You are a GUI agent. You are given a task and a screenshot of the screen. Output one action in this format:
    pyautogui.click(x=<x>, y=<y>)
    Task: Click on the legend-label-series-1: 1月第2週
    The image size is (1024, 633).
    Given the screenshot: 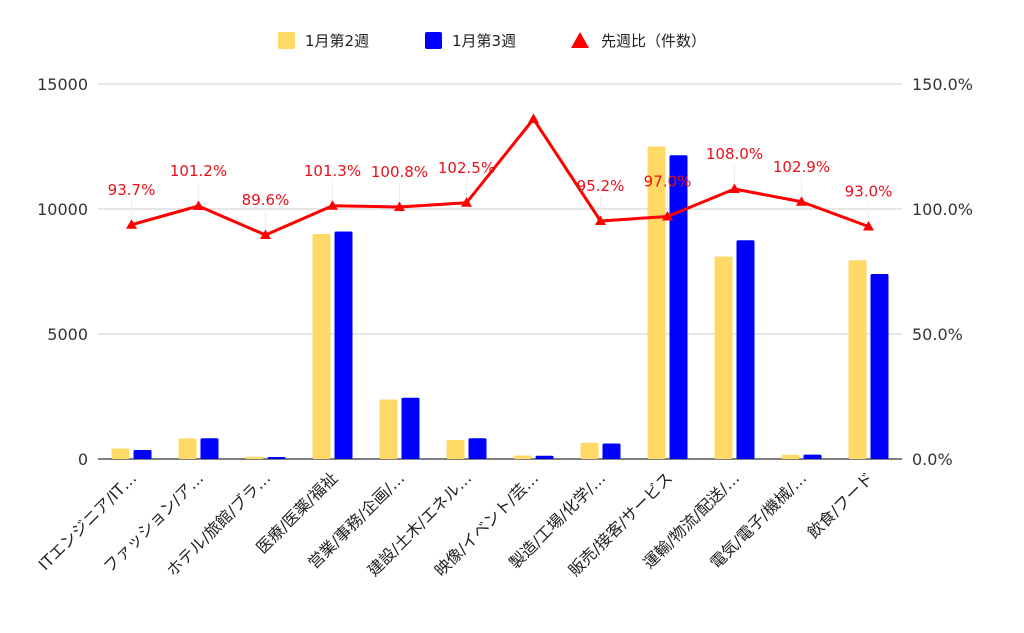 What is the action you would take?
    pyautogui.click(x=337, y=41)
    